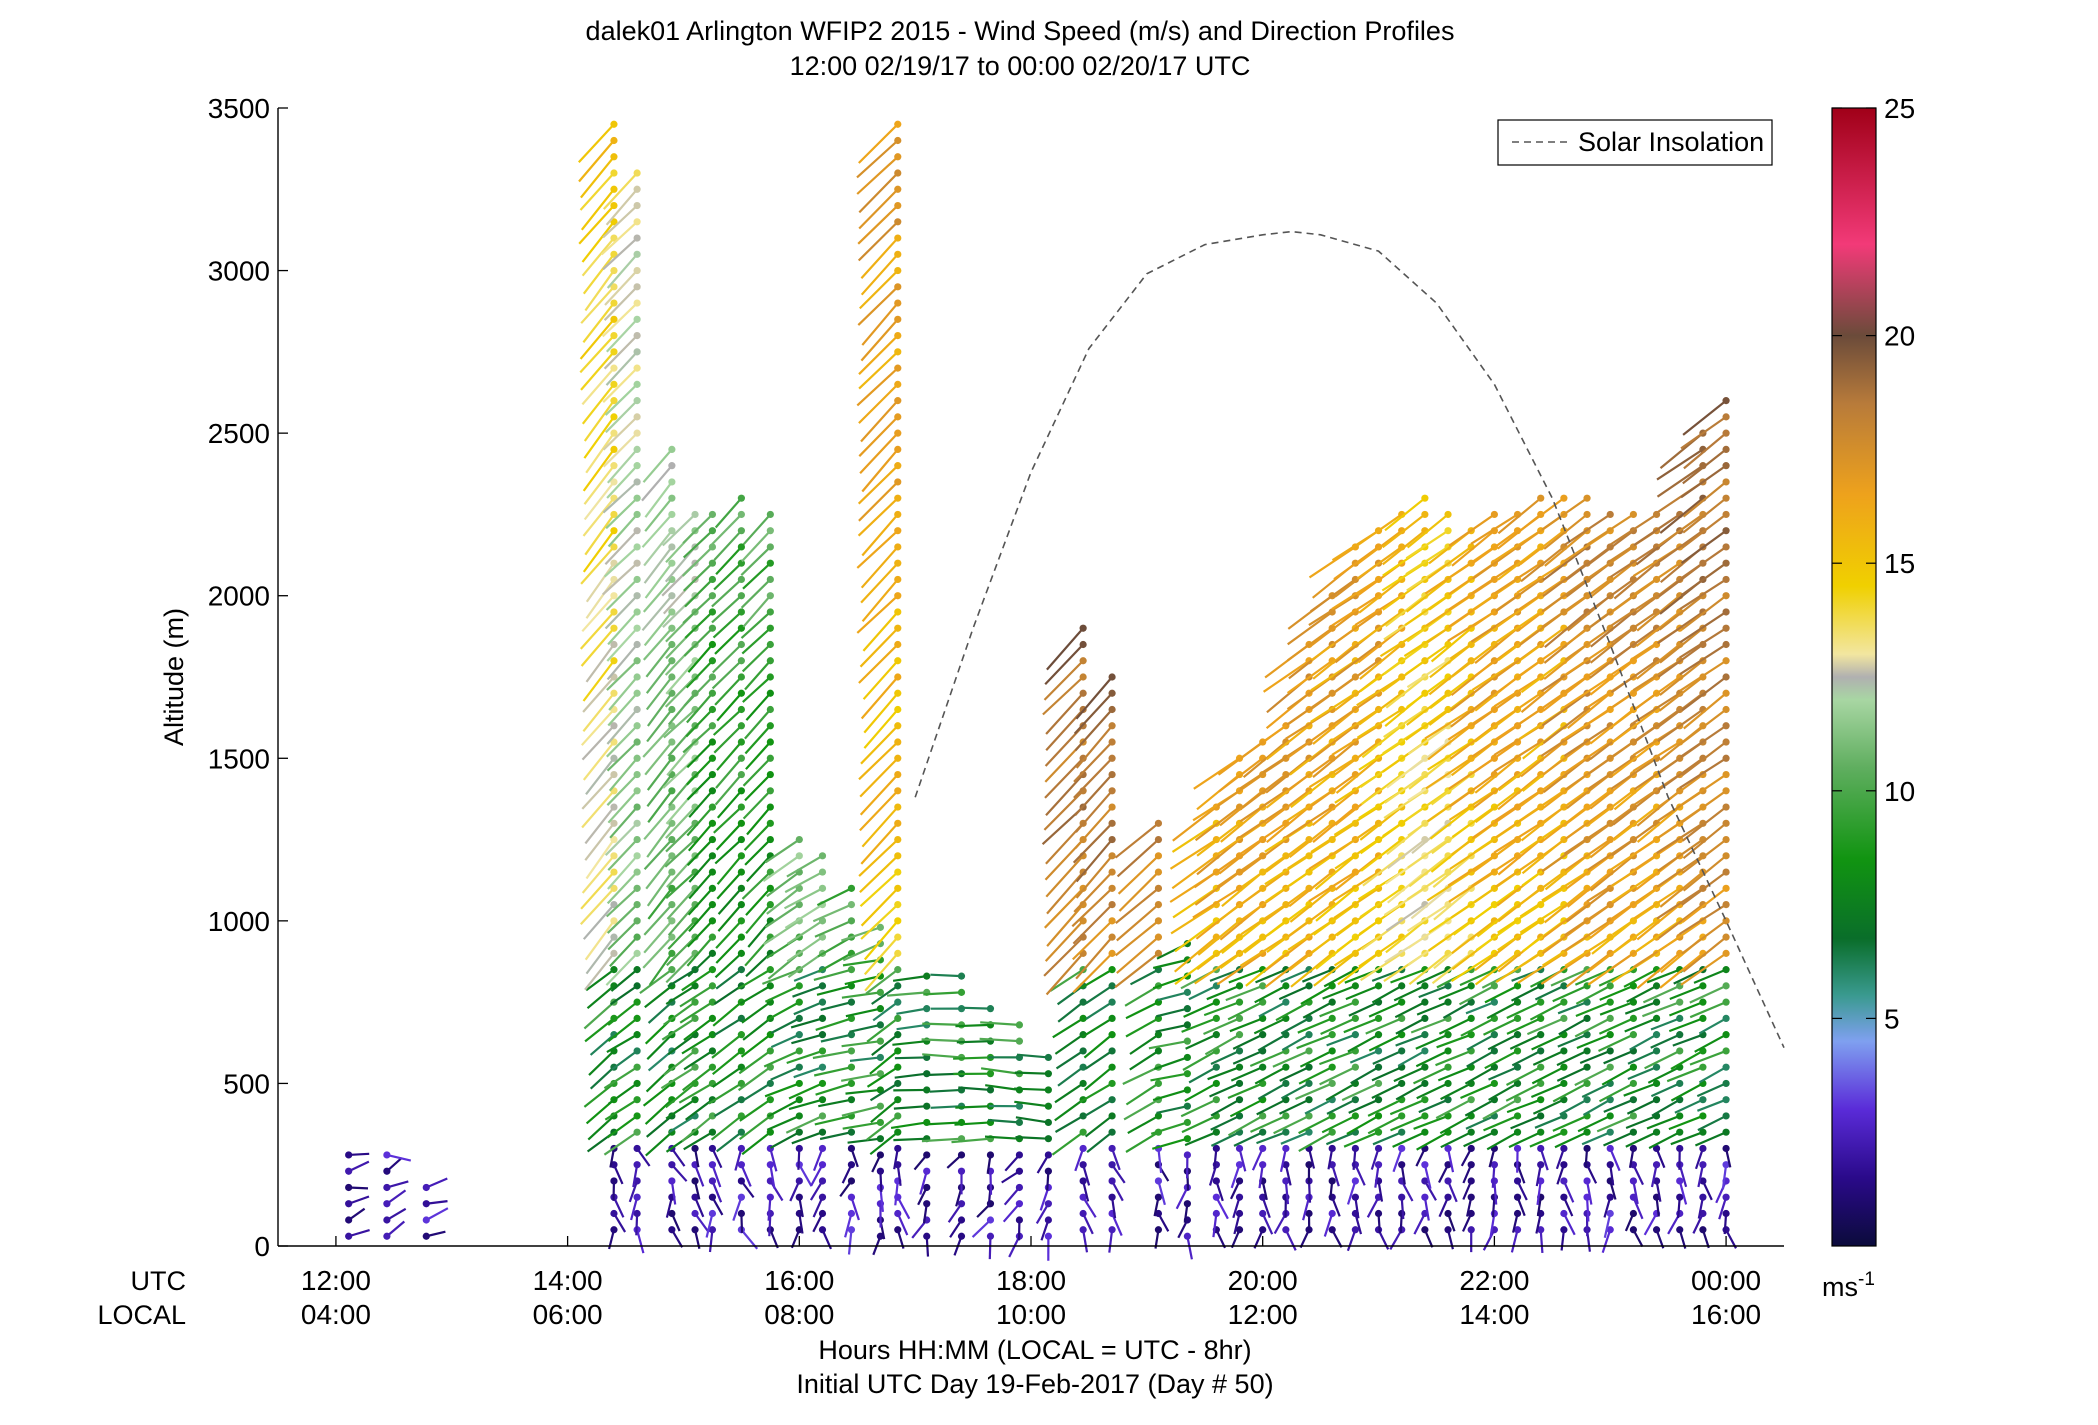  What do you see at coordinates (174, 677) in the screenshot?
I see `y-axis-label: Altitude (m)` at bounding box center [174, 677].